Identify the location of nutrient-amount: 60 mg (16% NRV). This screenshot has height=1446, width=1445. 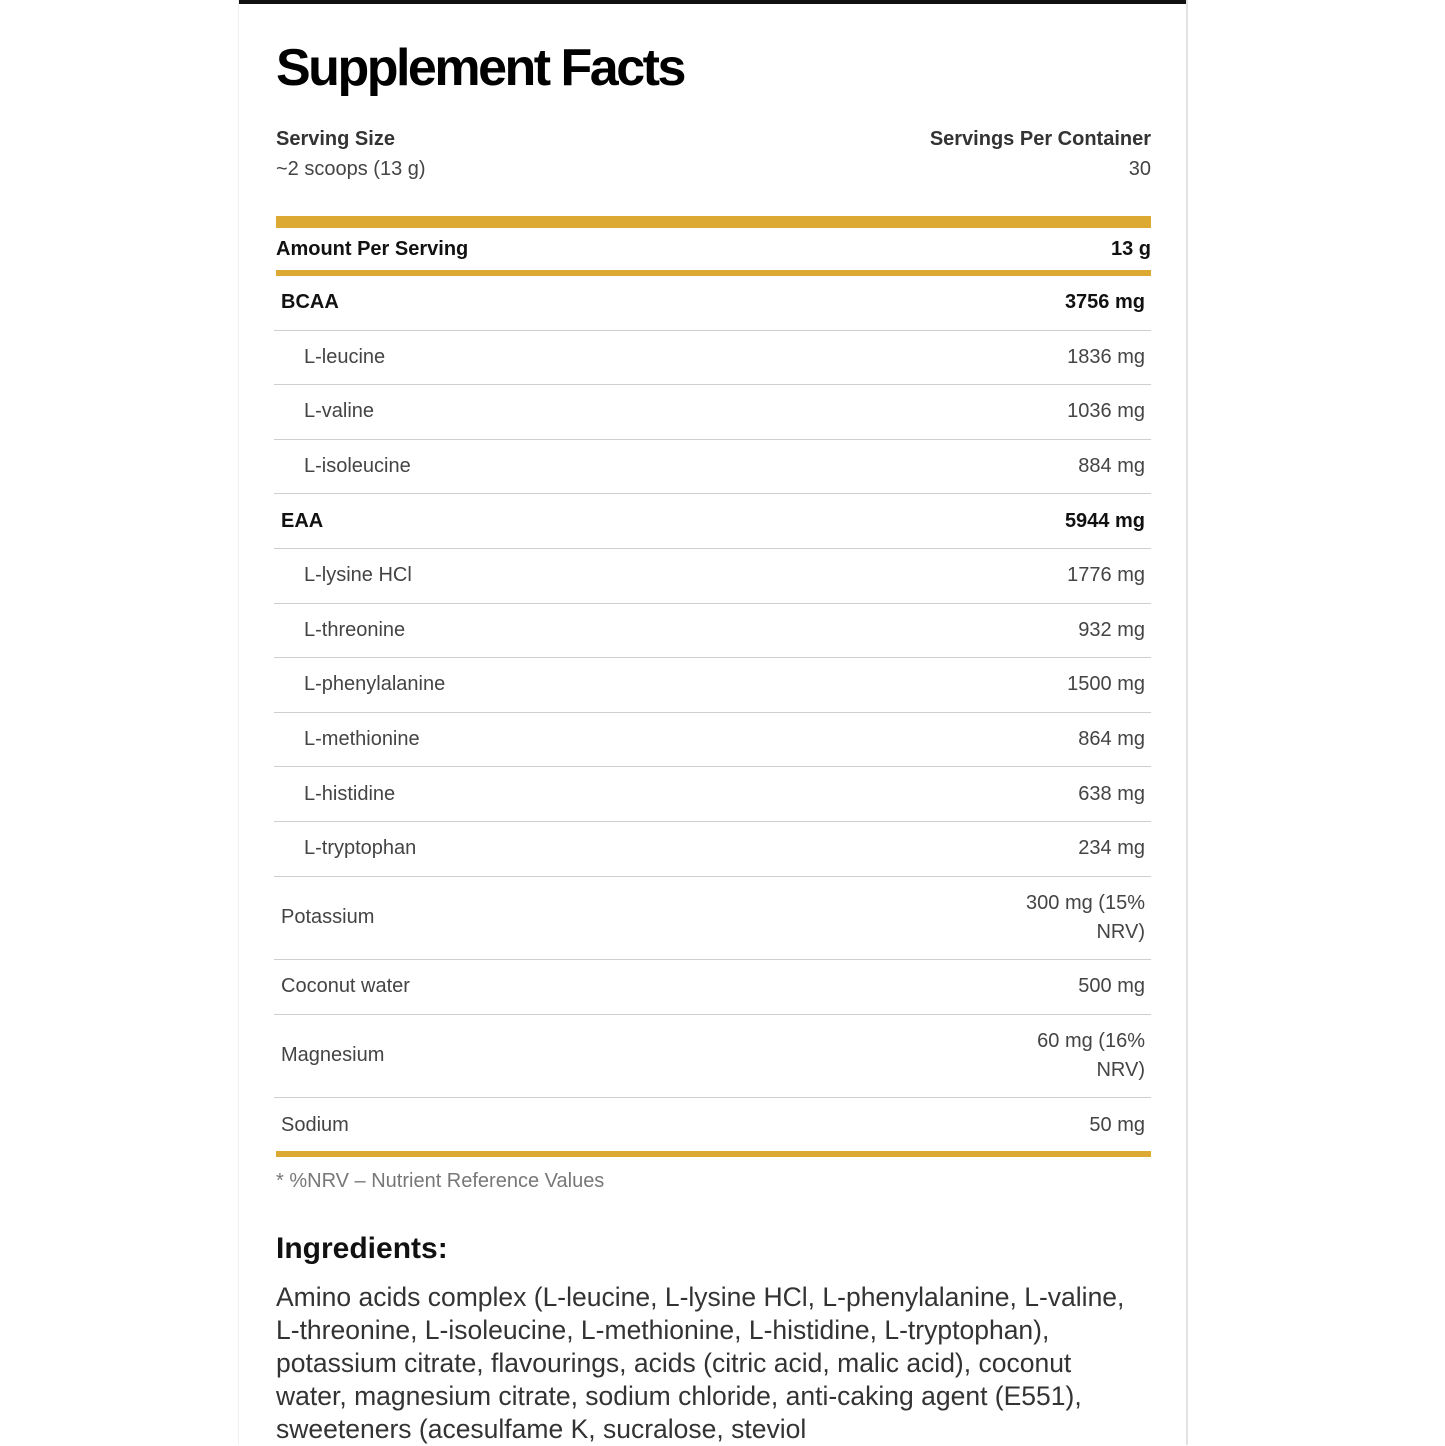
(1091, 1055).